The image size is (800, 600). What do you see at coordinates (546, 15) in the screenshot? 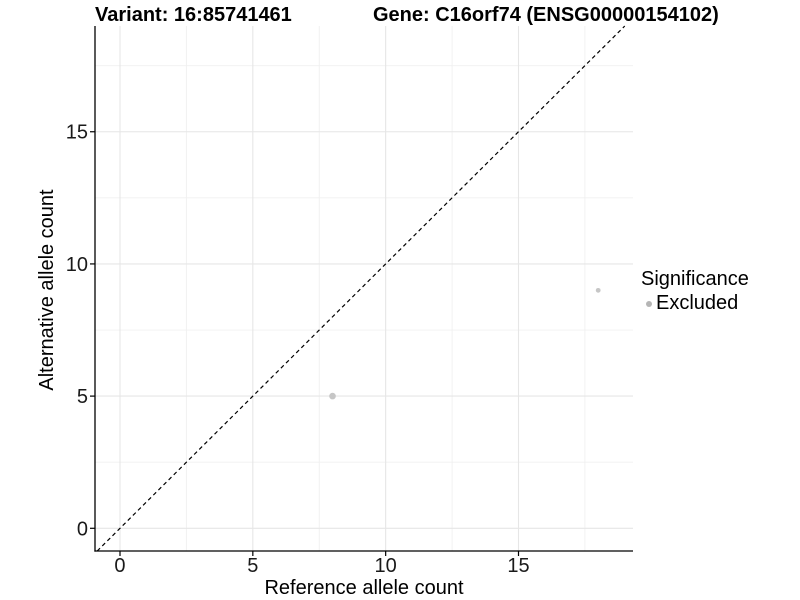
I see `plot-title-gene: Gene: C16orf74 (ENSG00000154102)` at bounding box center [546, 15].